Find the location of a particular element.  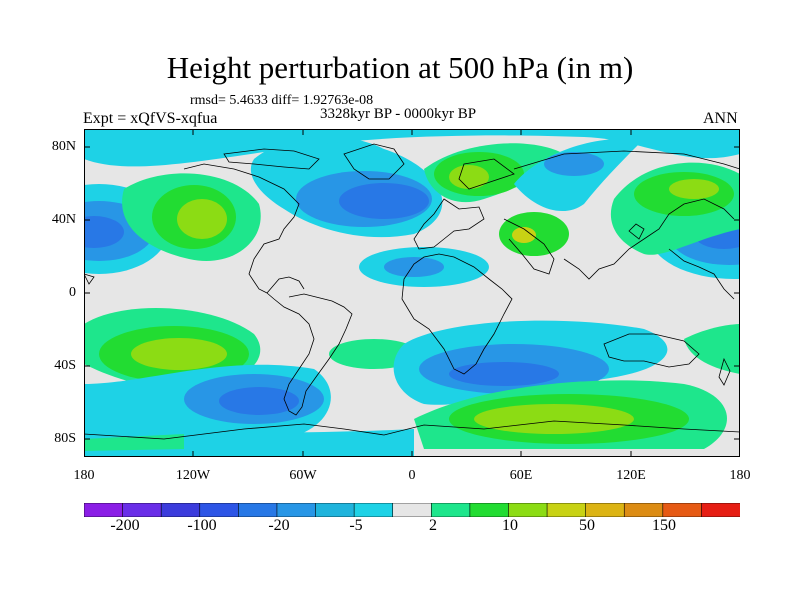

lat-label-40n: 40N is located at coordinates (63, 219).